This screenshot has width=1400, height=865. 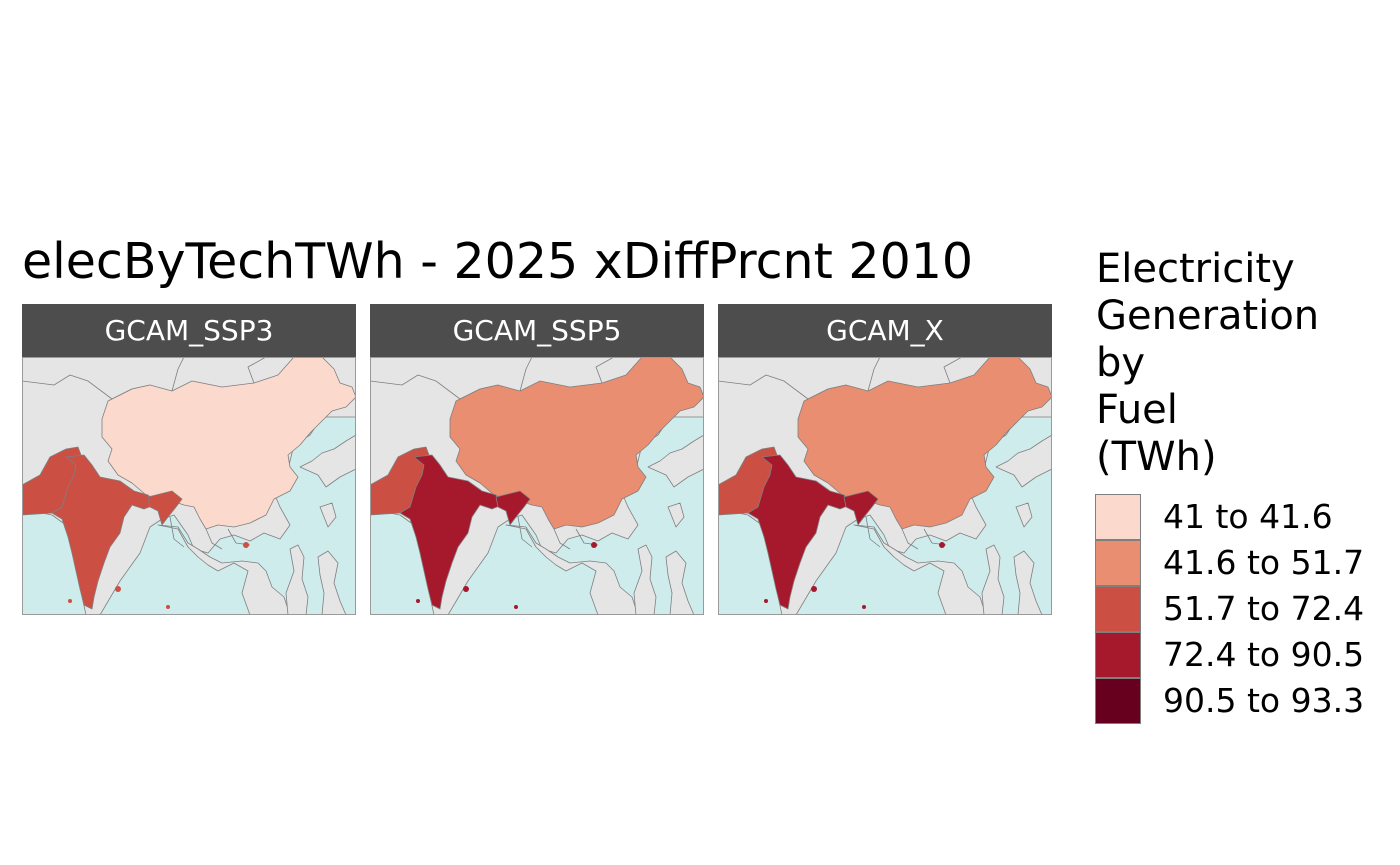 I want to click on legend-label: 72.4 to 90.5, so click(x=1264, y=654).